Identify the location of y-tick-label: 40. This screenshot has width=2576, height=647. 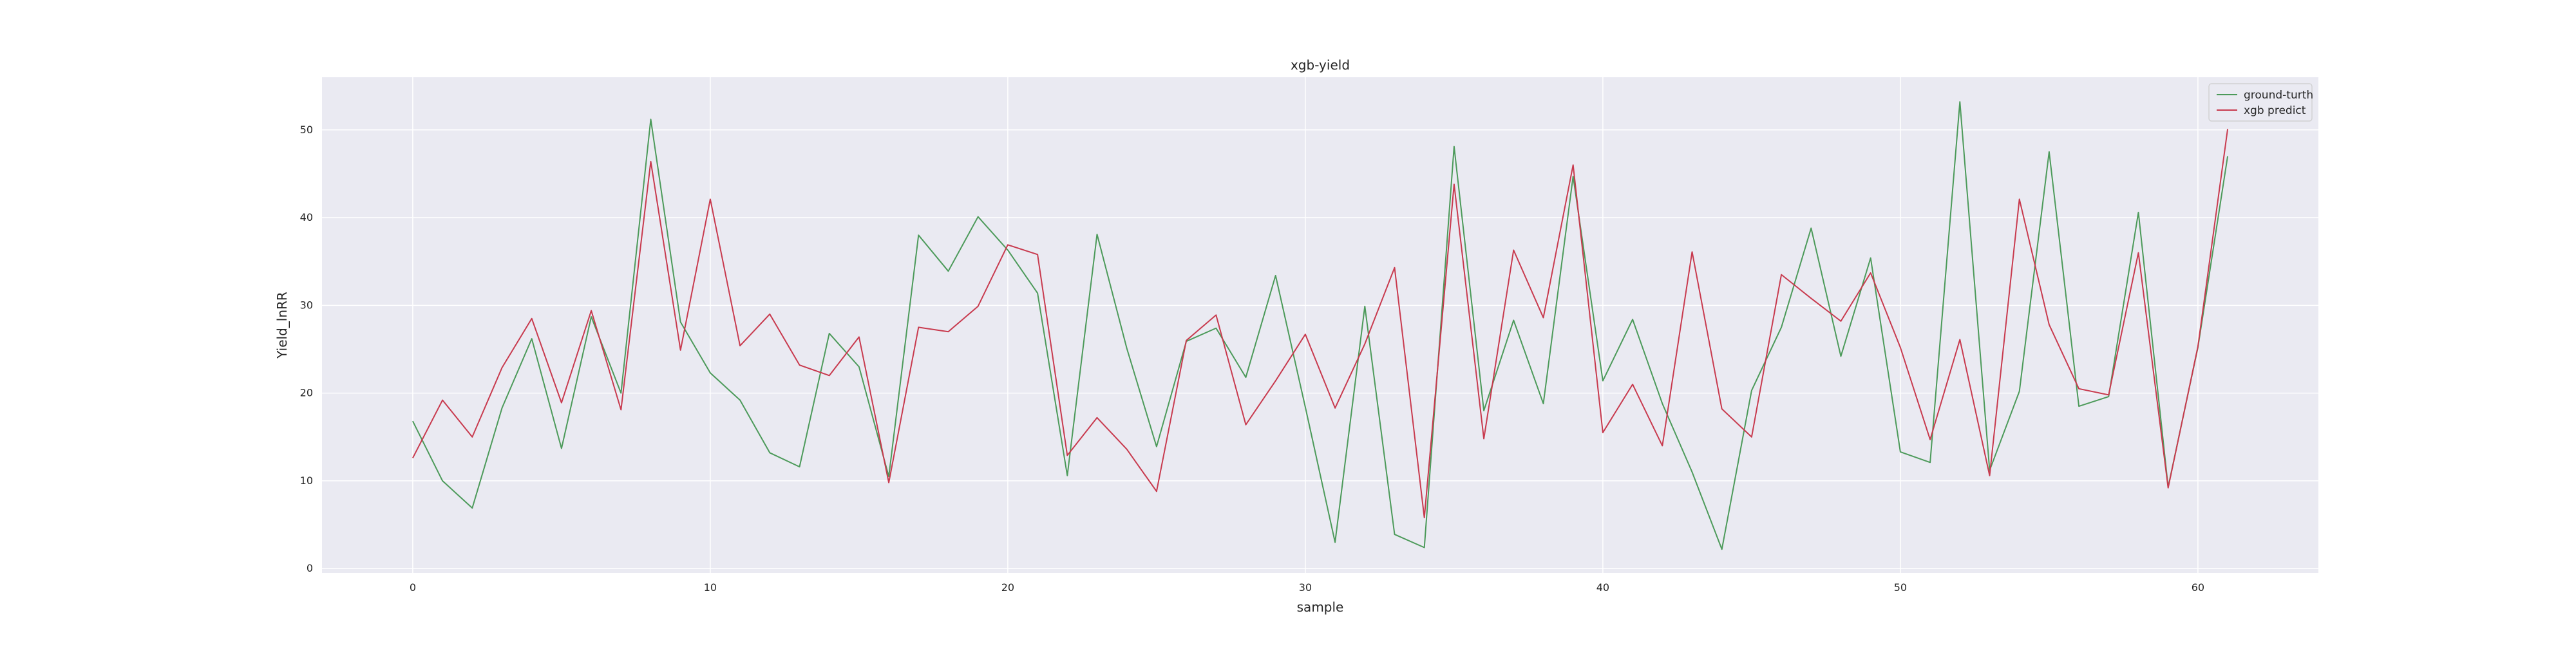
(306, 217).